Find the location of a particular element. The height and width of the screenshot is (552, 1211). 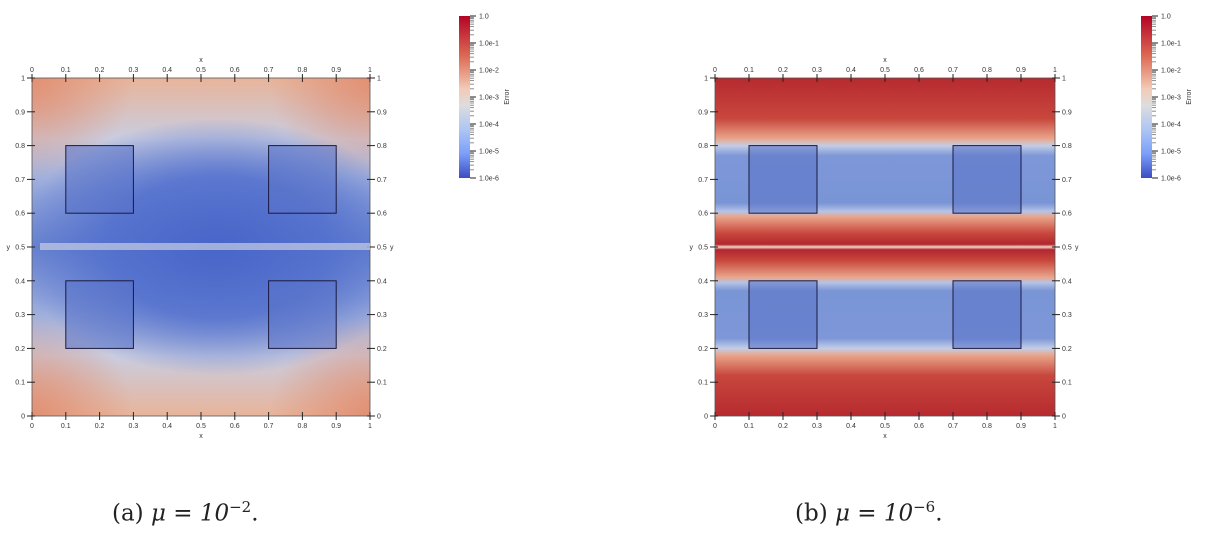

x-tick-label-bottom: 0.4 is located at coordinates (851, 426).